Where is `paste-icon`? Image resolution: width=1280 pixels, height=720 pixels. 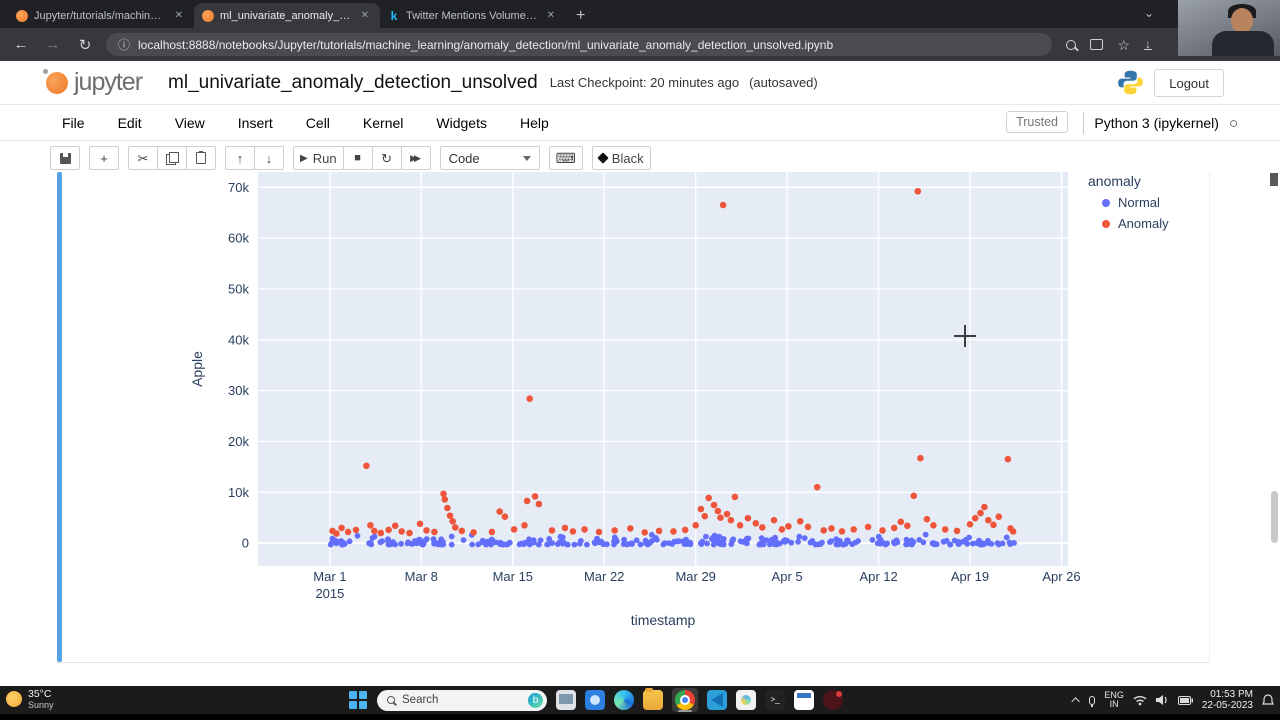
paste-icon is located at coordinates (201, 157).